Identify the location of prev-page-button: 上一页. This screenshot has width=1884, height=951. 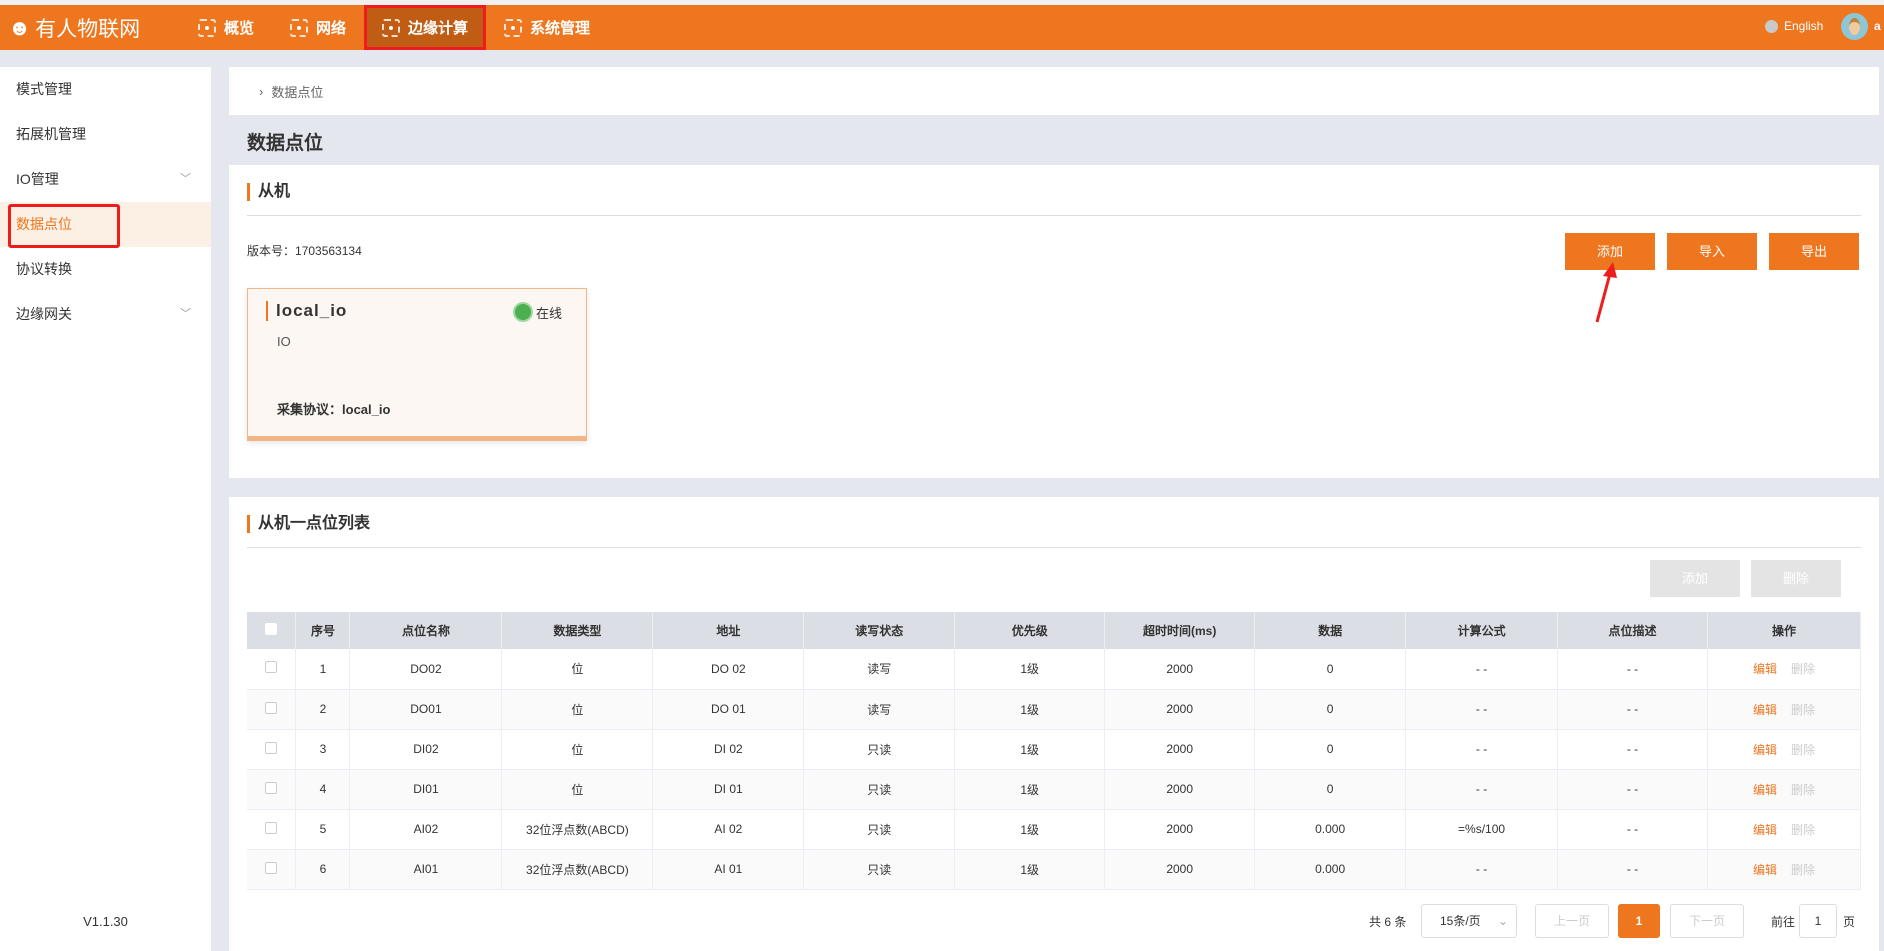
(1572, 921).